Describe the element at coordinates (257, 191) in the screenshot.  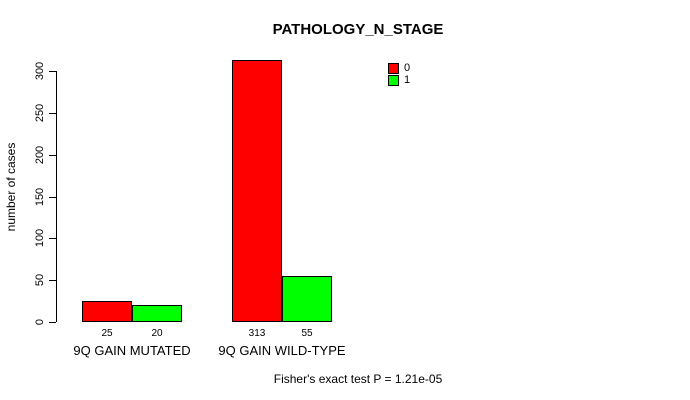
I see `bar-group1-series0` at that location.